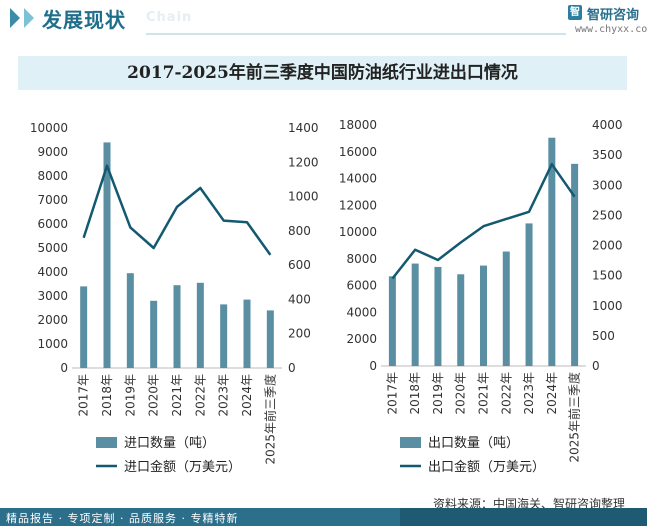  I want to click on brand-url: www.chyxx.com, so click(611, 29).